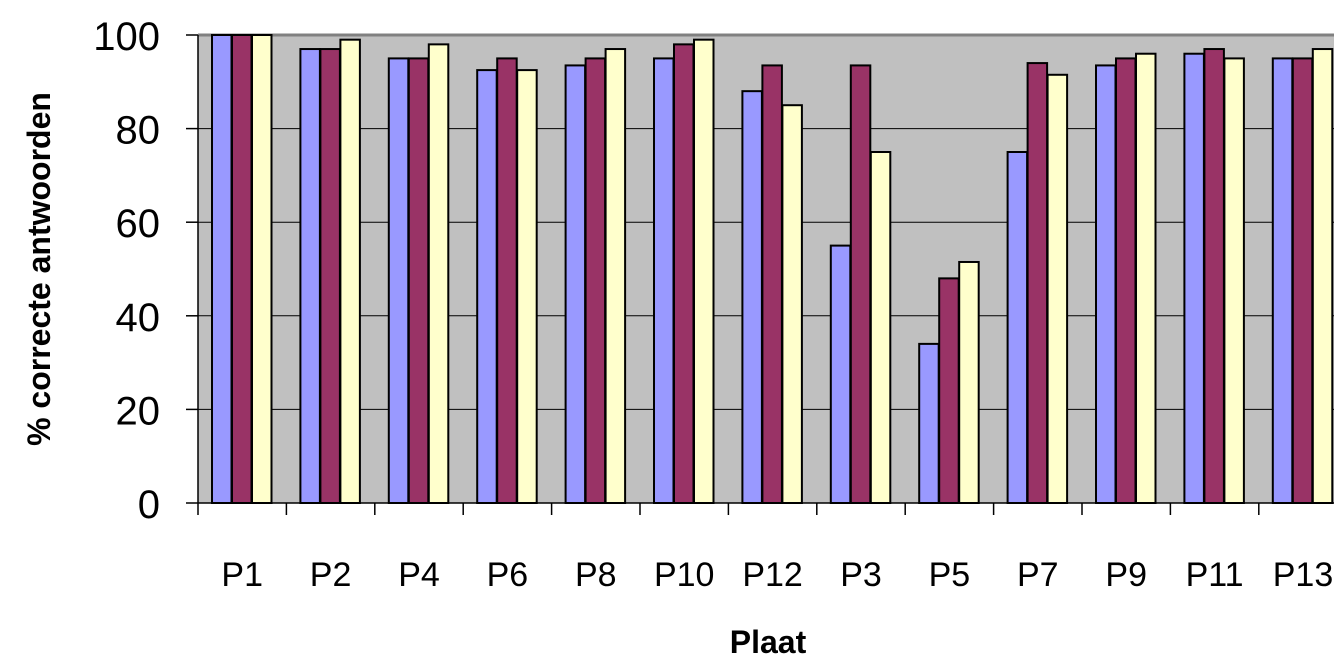 The width and height of the screenshot is (1334, 658). What do you see at coordinates (138, 131) in the screenshot?
I see `y-tick-label: 80` at bounding box center [138, 131].